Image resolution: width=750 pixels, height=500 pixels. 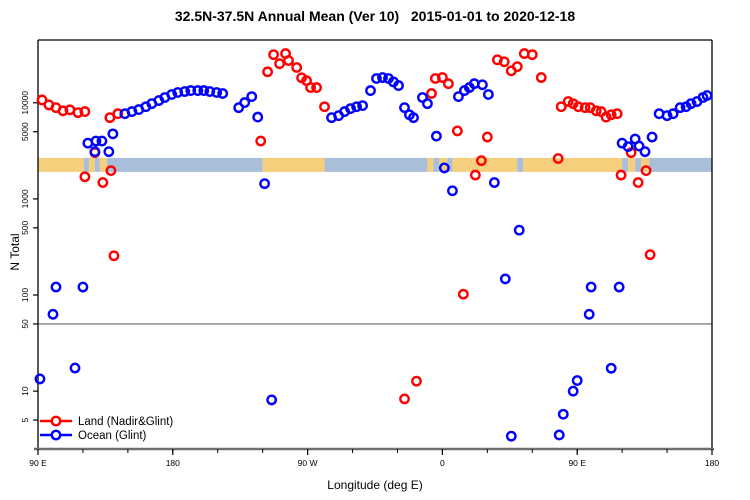 I want to click on x-axis-label: Longitude (deg E), so click(x=375, y=485).